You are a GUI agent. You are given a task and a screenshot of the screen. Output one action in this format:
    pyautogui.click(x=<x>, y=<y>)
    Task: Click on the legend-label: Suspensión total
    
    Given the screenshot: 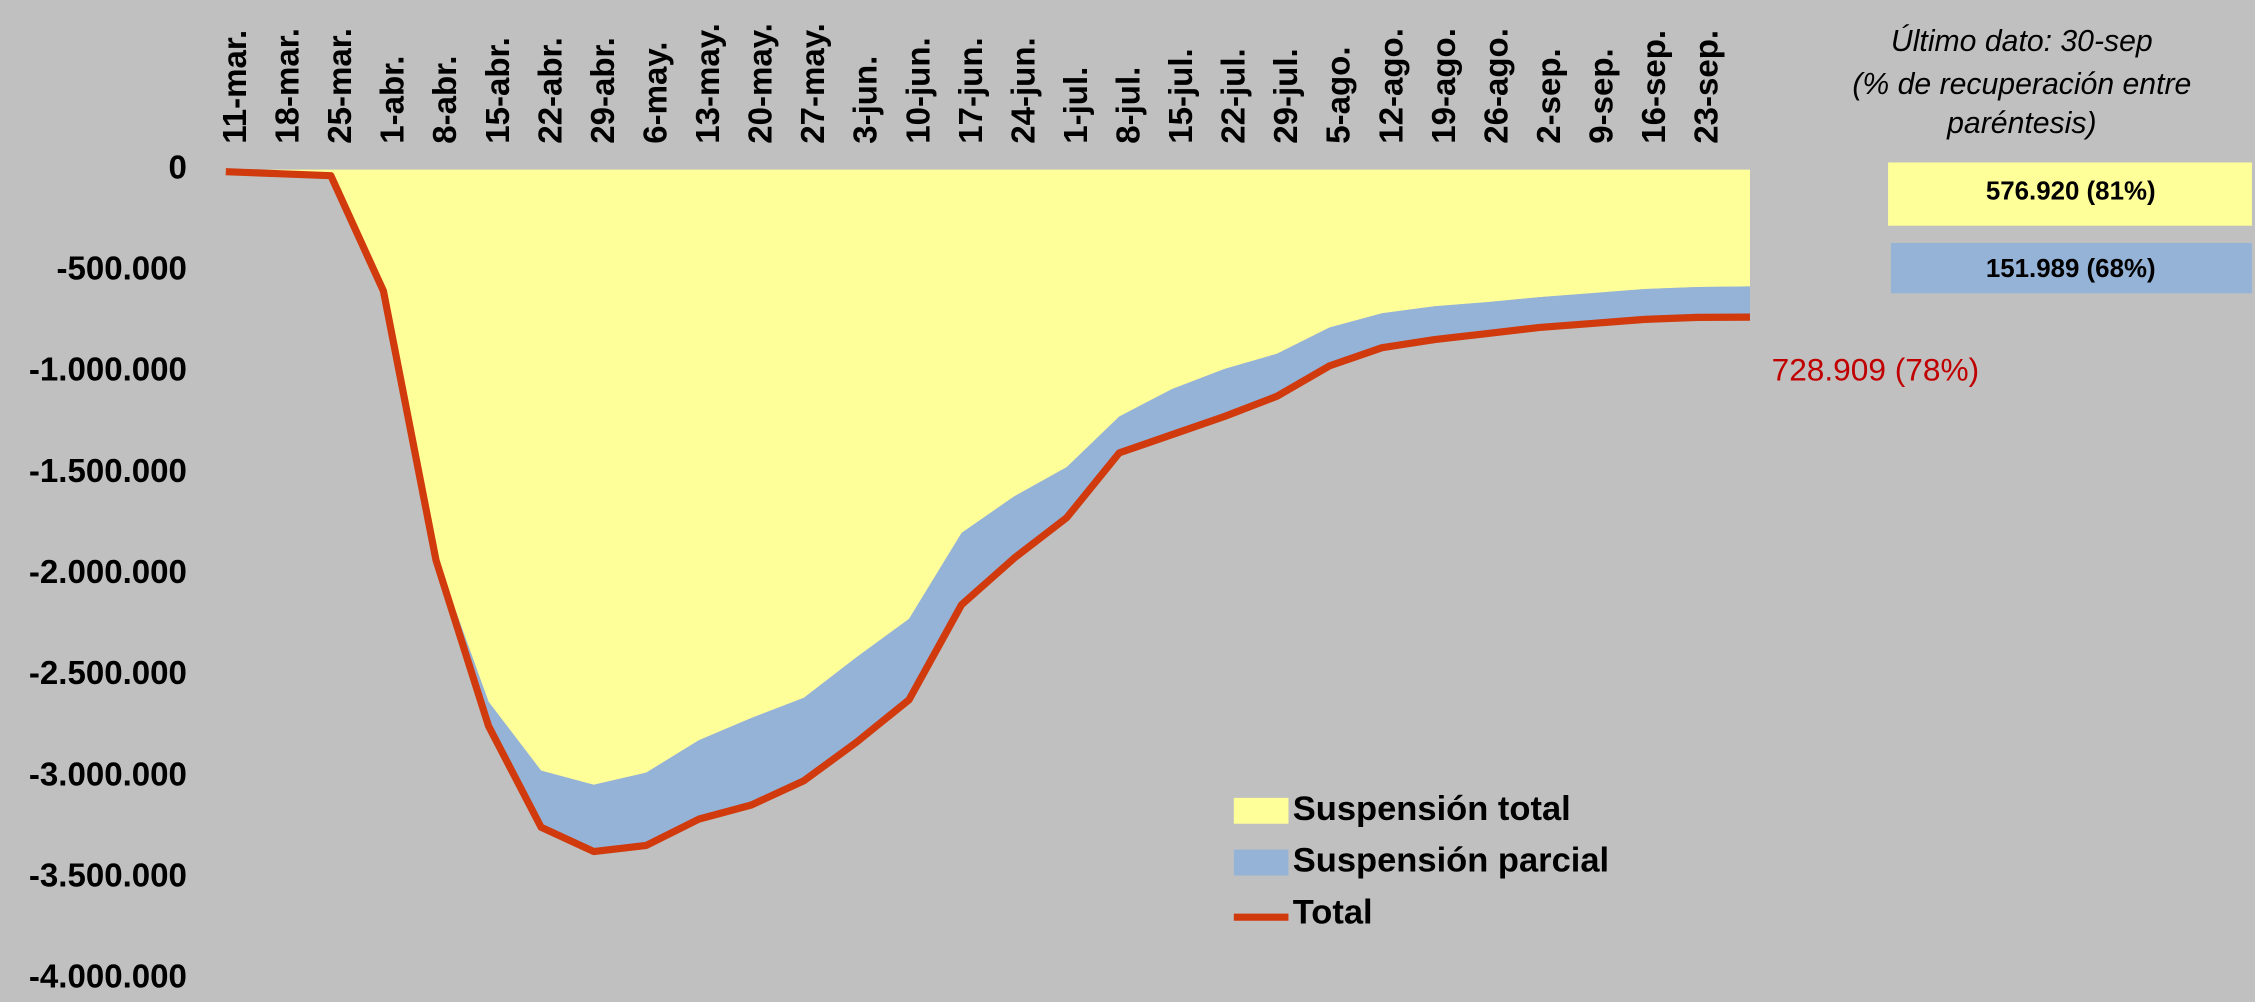 What is the action you would take?
    pyautogui.click(x=1432, y=809)
    